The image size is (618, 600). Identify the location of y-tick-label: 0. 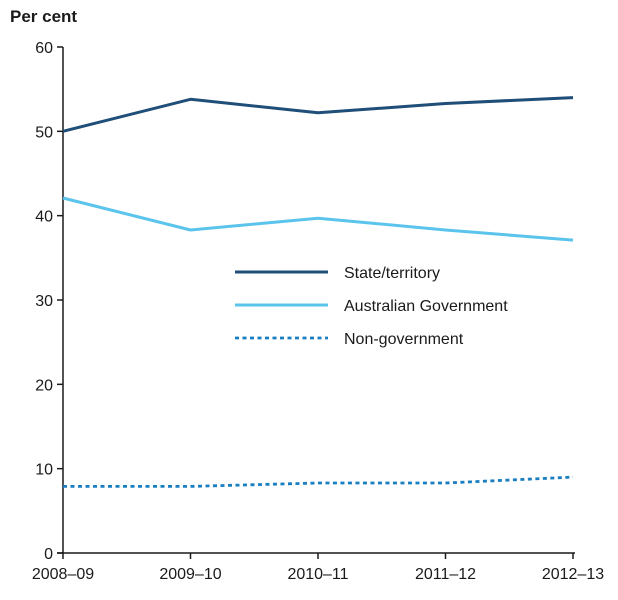
(48, 554).